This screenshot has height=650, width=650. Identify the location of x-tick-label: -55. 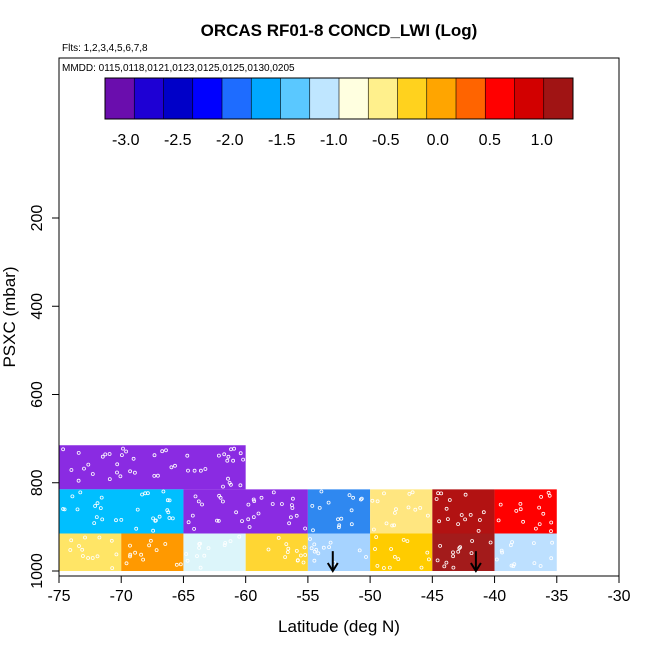
(307, 596).